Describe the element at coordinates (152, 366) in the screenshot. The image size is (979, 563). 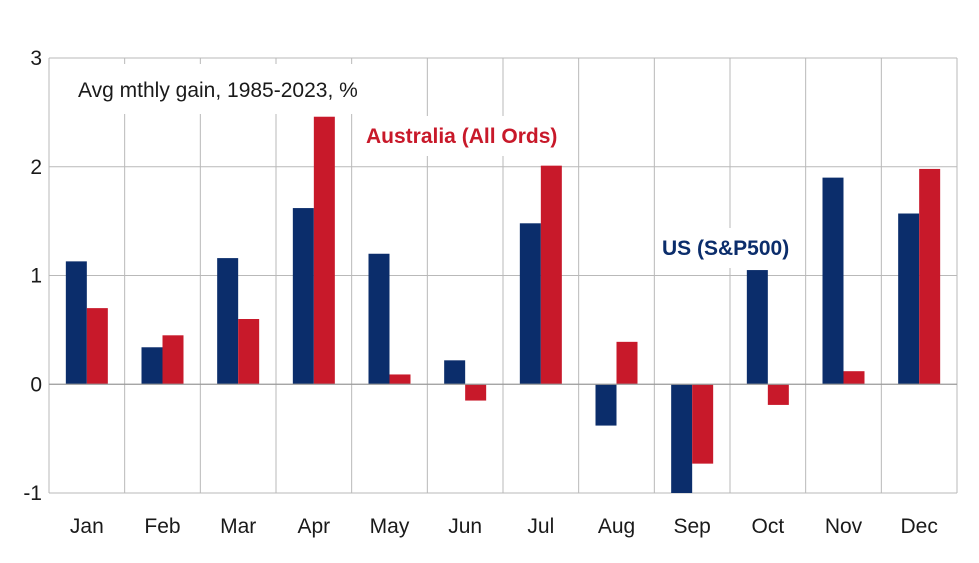
I see `bar-us-feb` at that location.